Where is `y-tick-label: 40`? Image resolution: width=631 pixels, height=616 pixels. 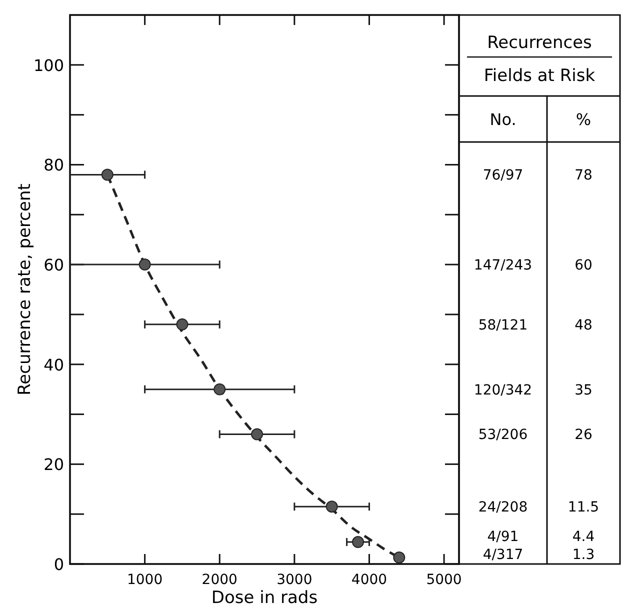 y-tick-label: 40 is located at coordinates (54, 364).